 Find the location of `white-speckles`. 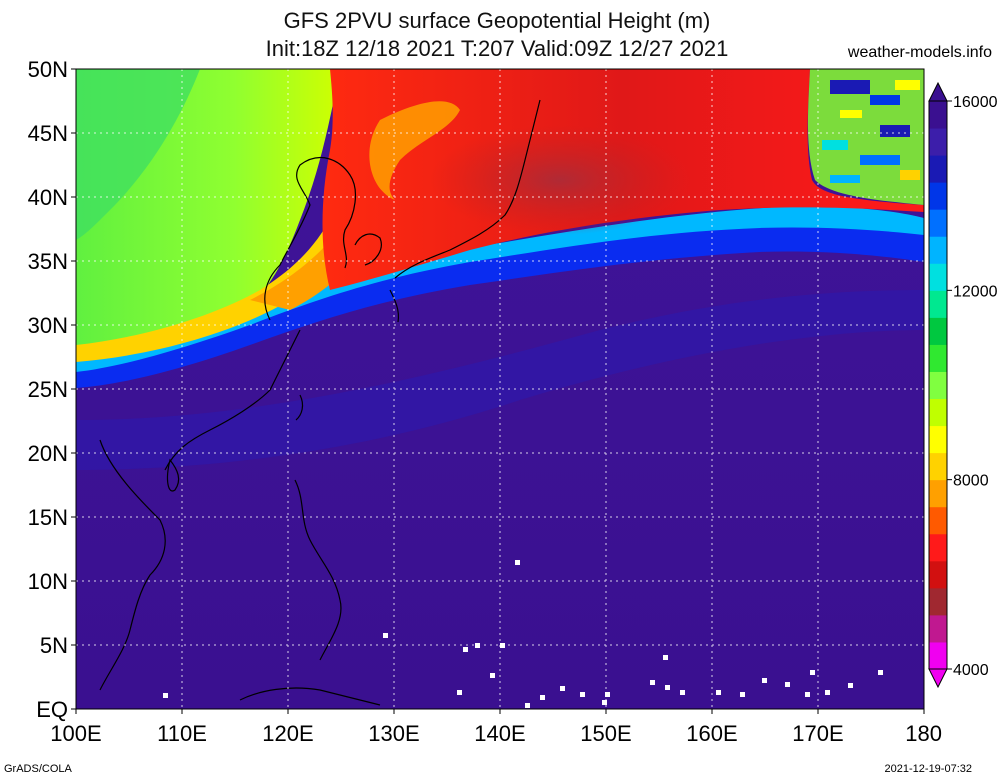

white-speckles is located at coordinates (523, 634).